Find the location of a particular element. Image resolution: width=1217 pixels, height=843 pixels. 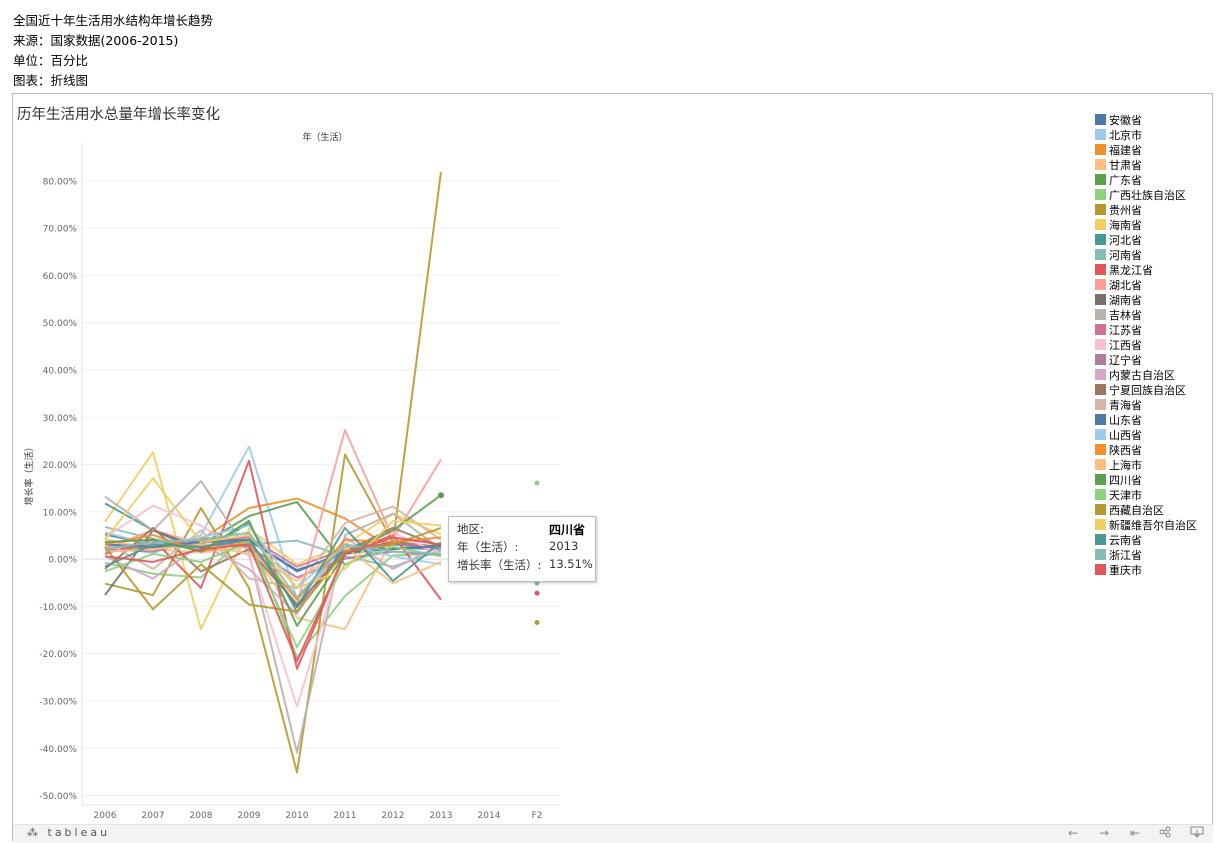

legend-item: 辽宁省 is located at coordinates (1146, 359).